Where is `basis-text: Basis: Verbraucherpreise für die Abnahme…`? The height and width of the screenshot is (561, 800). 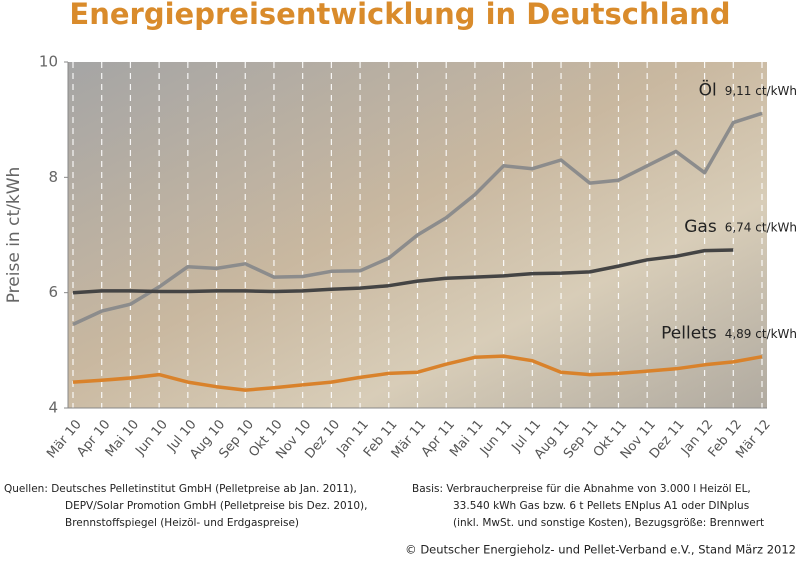
basis-text: Basis: Verbraucherpreise für die Abnahme… is located at coordinates (581, 489).